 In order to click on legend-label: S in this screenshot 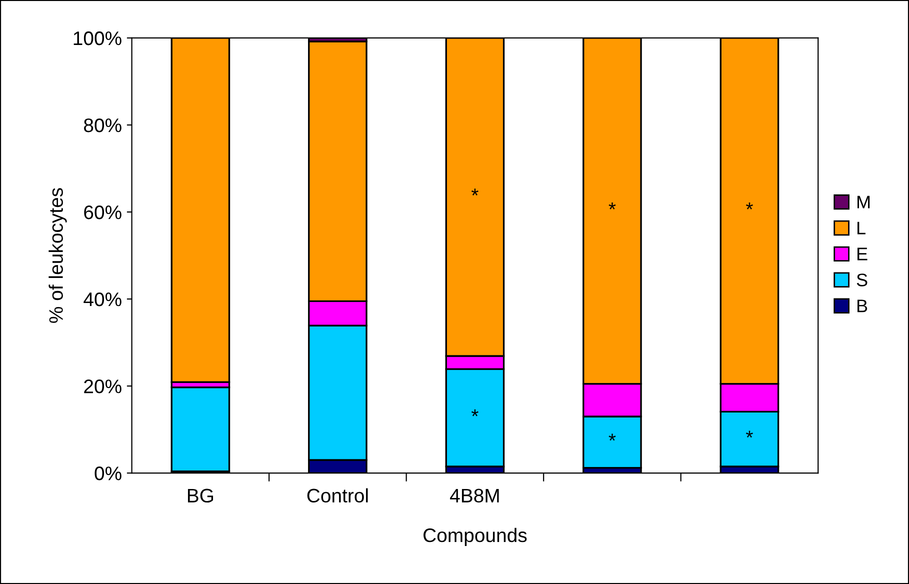, I will do `click(862, 280)`.